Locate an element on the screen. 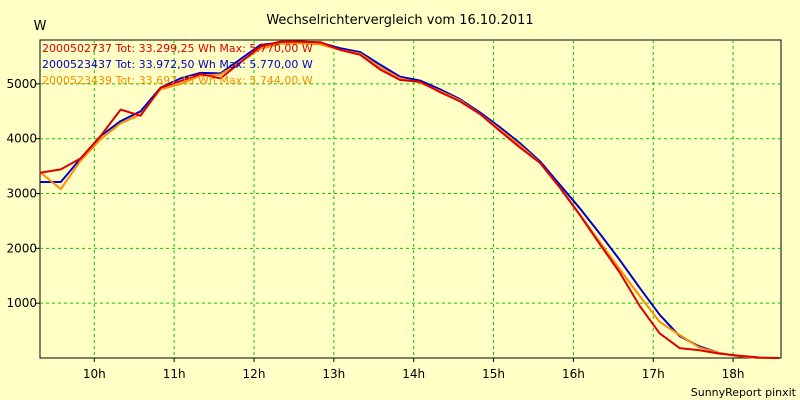  x-tick-label: 10h is located at coordinates (94, 374).